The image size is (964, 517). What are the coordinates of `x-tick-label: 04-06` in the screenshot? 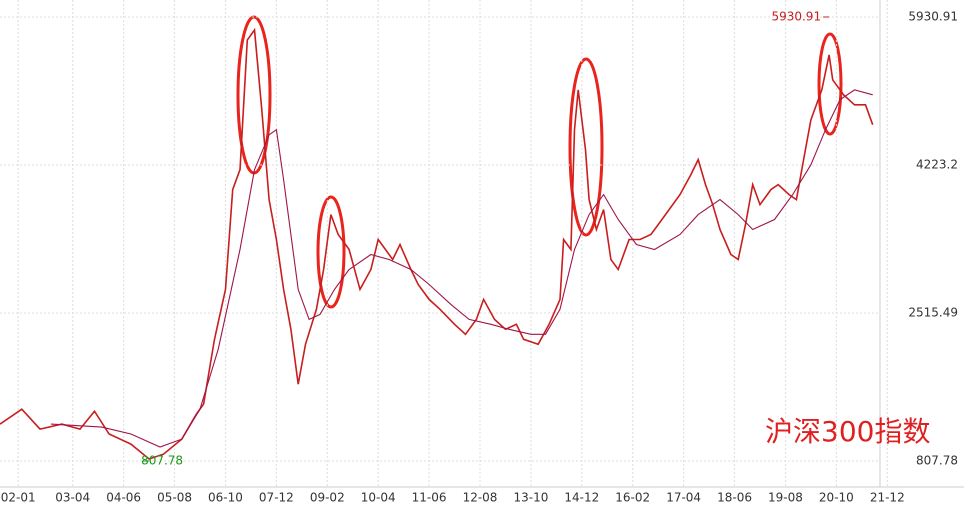 It's located at (123, 498).